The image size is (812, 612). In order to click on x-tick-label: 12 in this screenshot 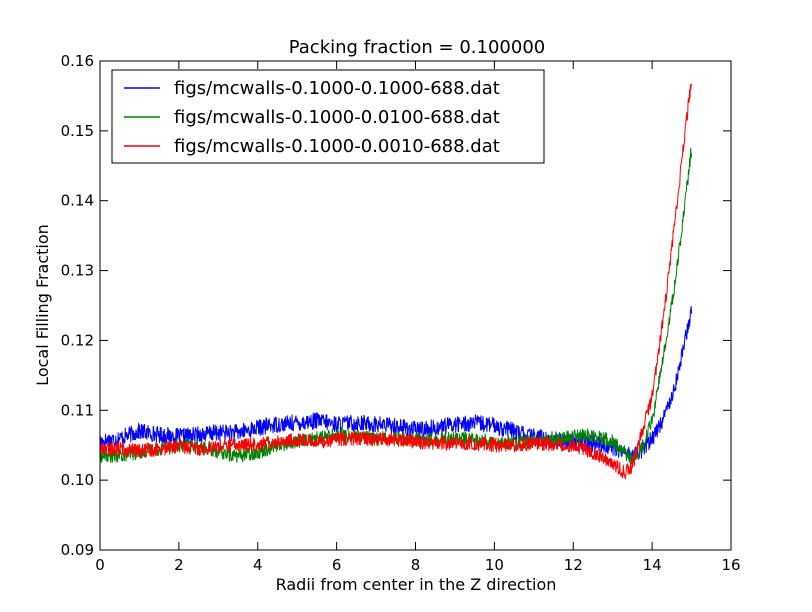, I will do `click(573, 565)`.